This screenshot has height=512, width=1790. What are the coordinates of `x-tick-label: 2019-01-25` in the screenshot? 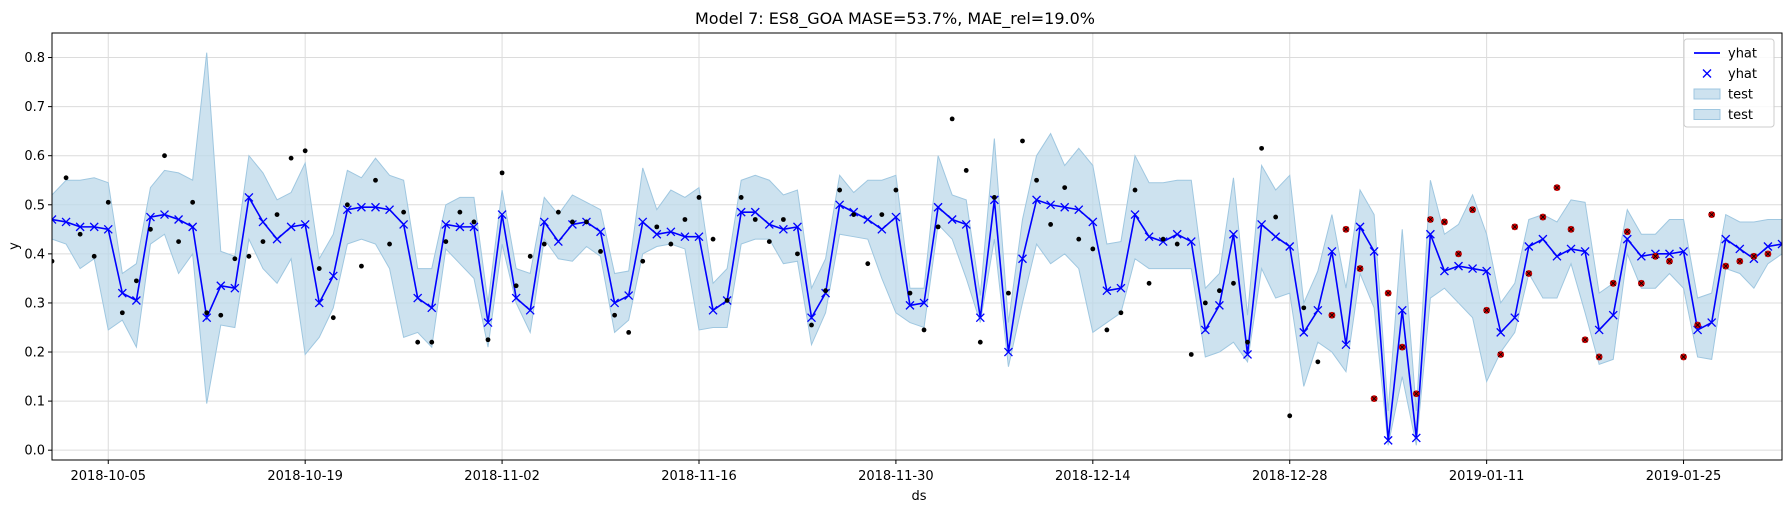 It's located at (1684, 476).